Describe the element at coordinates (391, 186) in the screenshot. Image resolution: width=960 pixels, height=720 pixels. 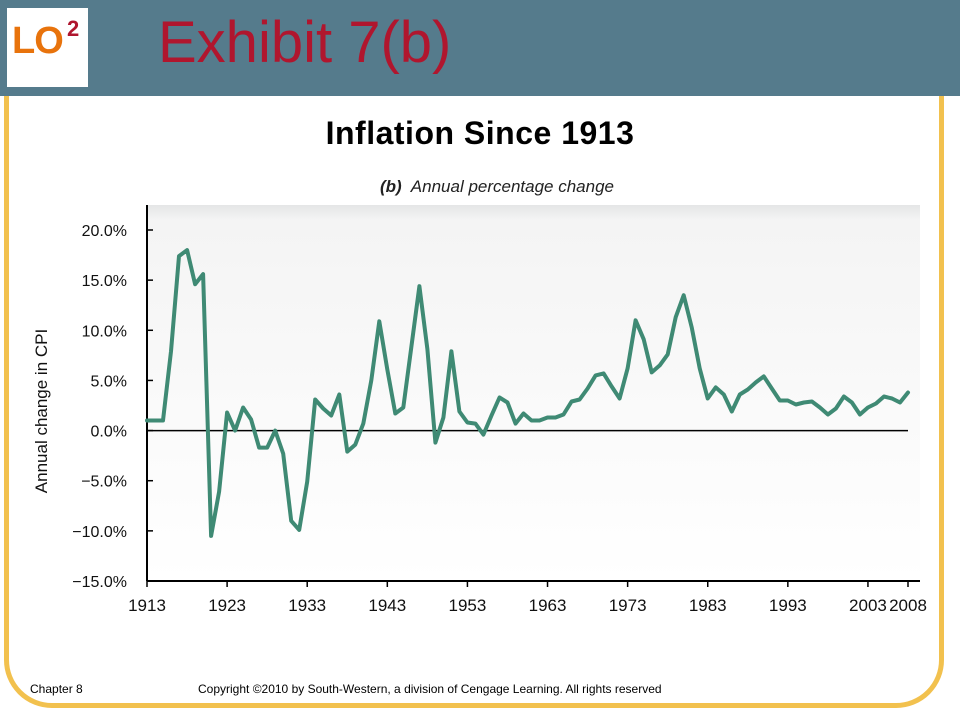
I see `panel-title-prefix: (b)` at that location.